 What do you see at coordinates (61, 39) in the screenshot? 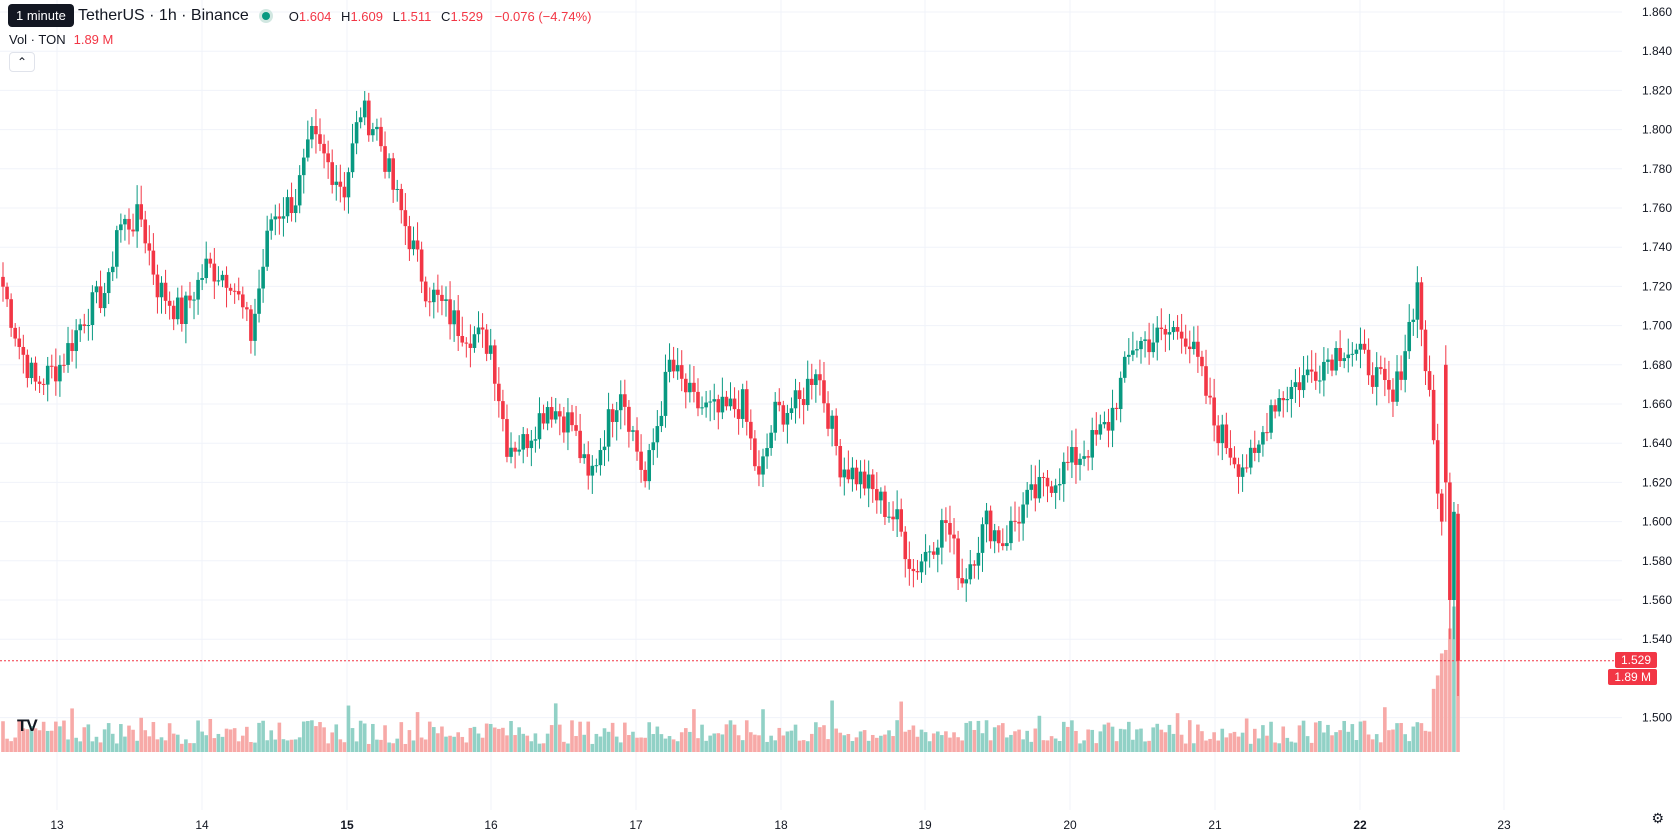
I see `volume-legend: Vol · TON 1.89 M` at bounding box center [61, 39].